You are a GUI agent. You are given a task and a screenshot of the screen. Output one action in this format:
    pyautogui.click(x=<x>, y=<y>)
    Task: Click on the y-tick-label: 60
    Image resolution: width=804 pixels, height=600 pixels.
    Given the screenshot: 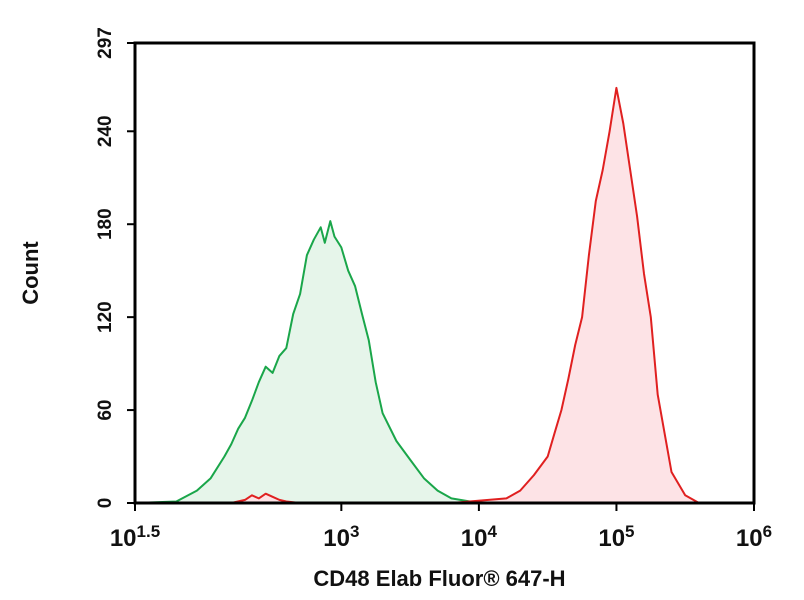 What is the action you would take?
    pyautogui.click(x=105, y=410)
    